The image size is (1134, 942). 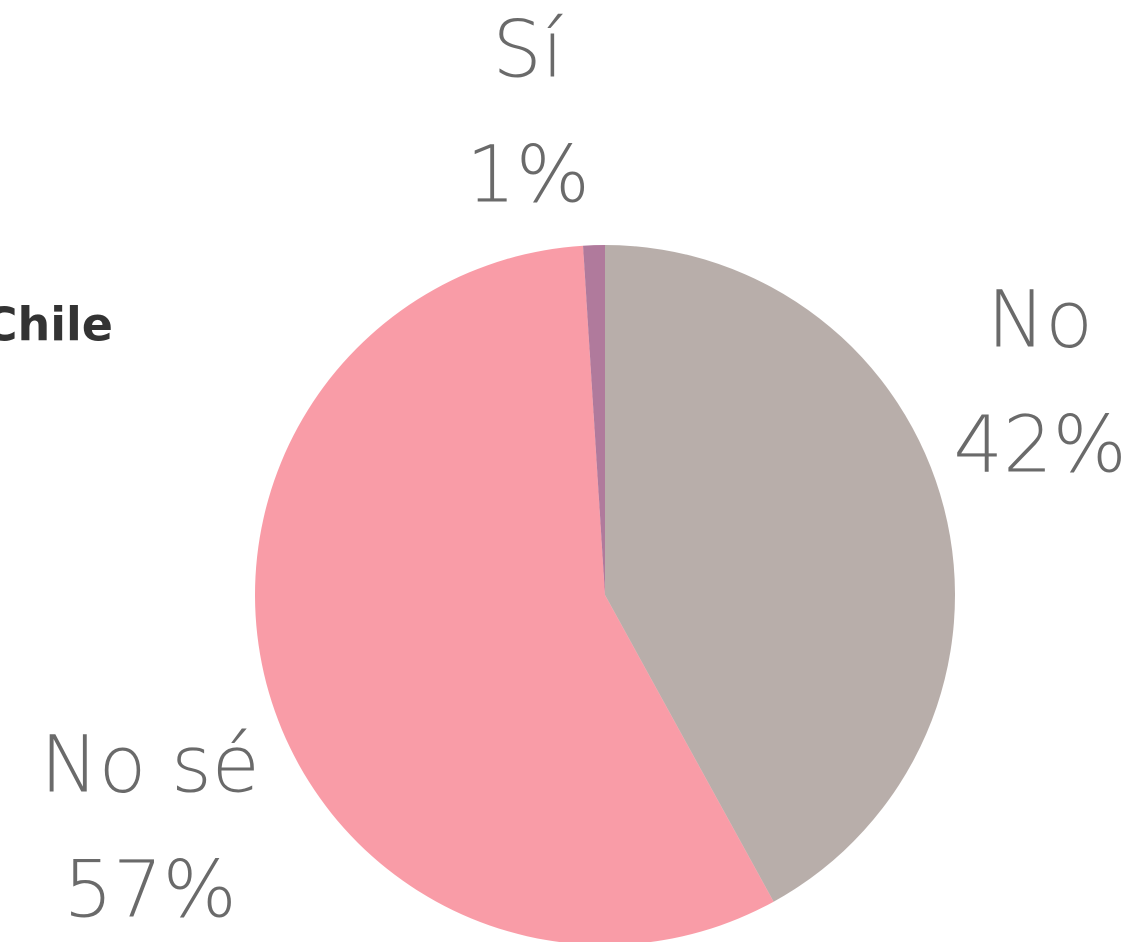 I want to click on chart-title: Chile, so click(x=56, y=325).